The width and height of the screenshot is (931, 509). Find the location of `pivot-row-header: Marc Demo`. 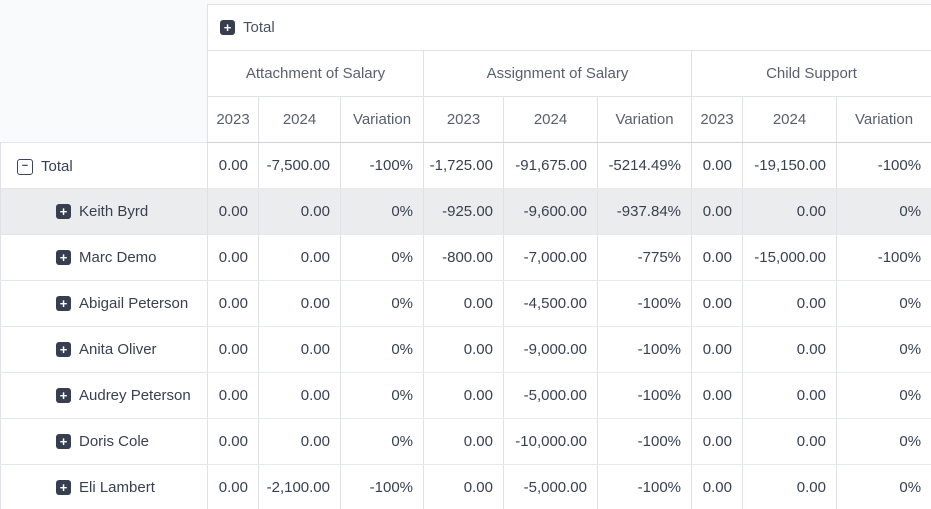

pivot-row-header: Marc Demo is located at coordinates (104, 257).